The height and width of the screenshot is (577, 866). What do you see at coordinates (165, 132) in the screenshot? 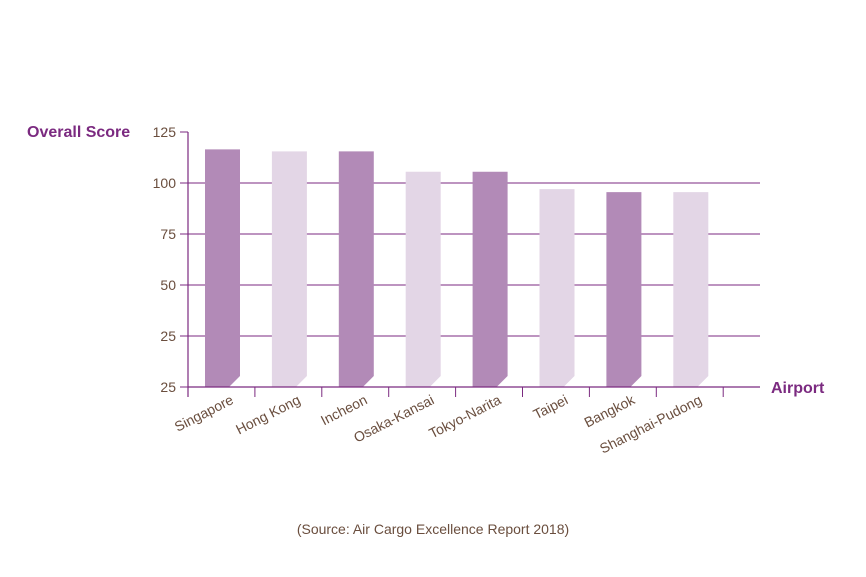
I see `y-tick-label: 125` at bounding box center [165, 132].